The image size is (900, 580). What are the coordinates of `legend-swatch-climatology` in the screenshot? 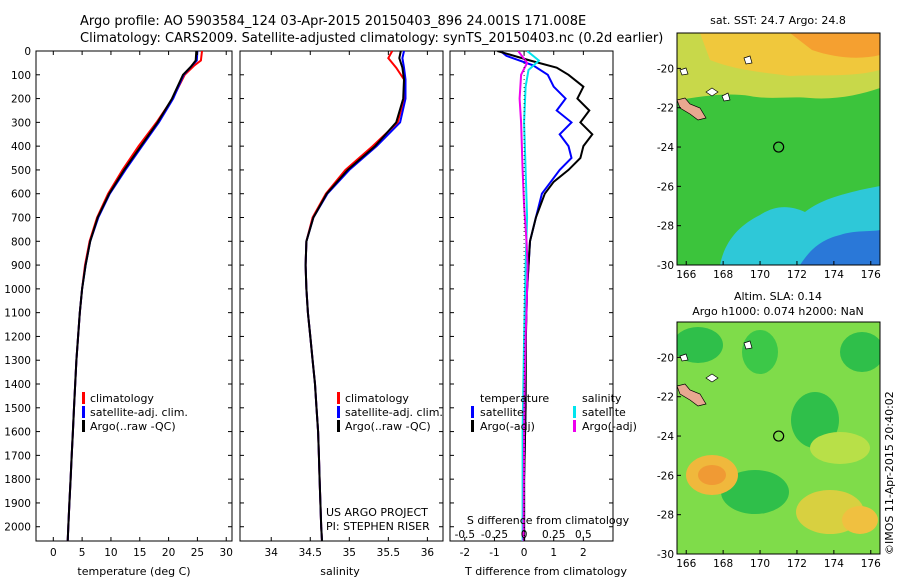 It's located at (83, 398).